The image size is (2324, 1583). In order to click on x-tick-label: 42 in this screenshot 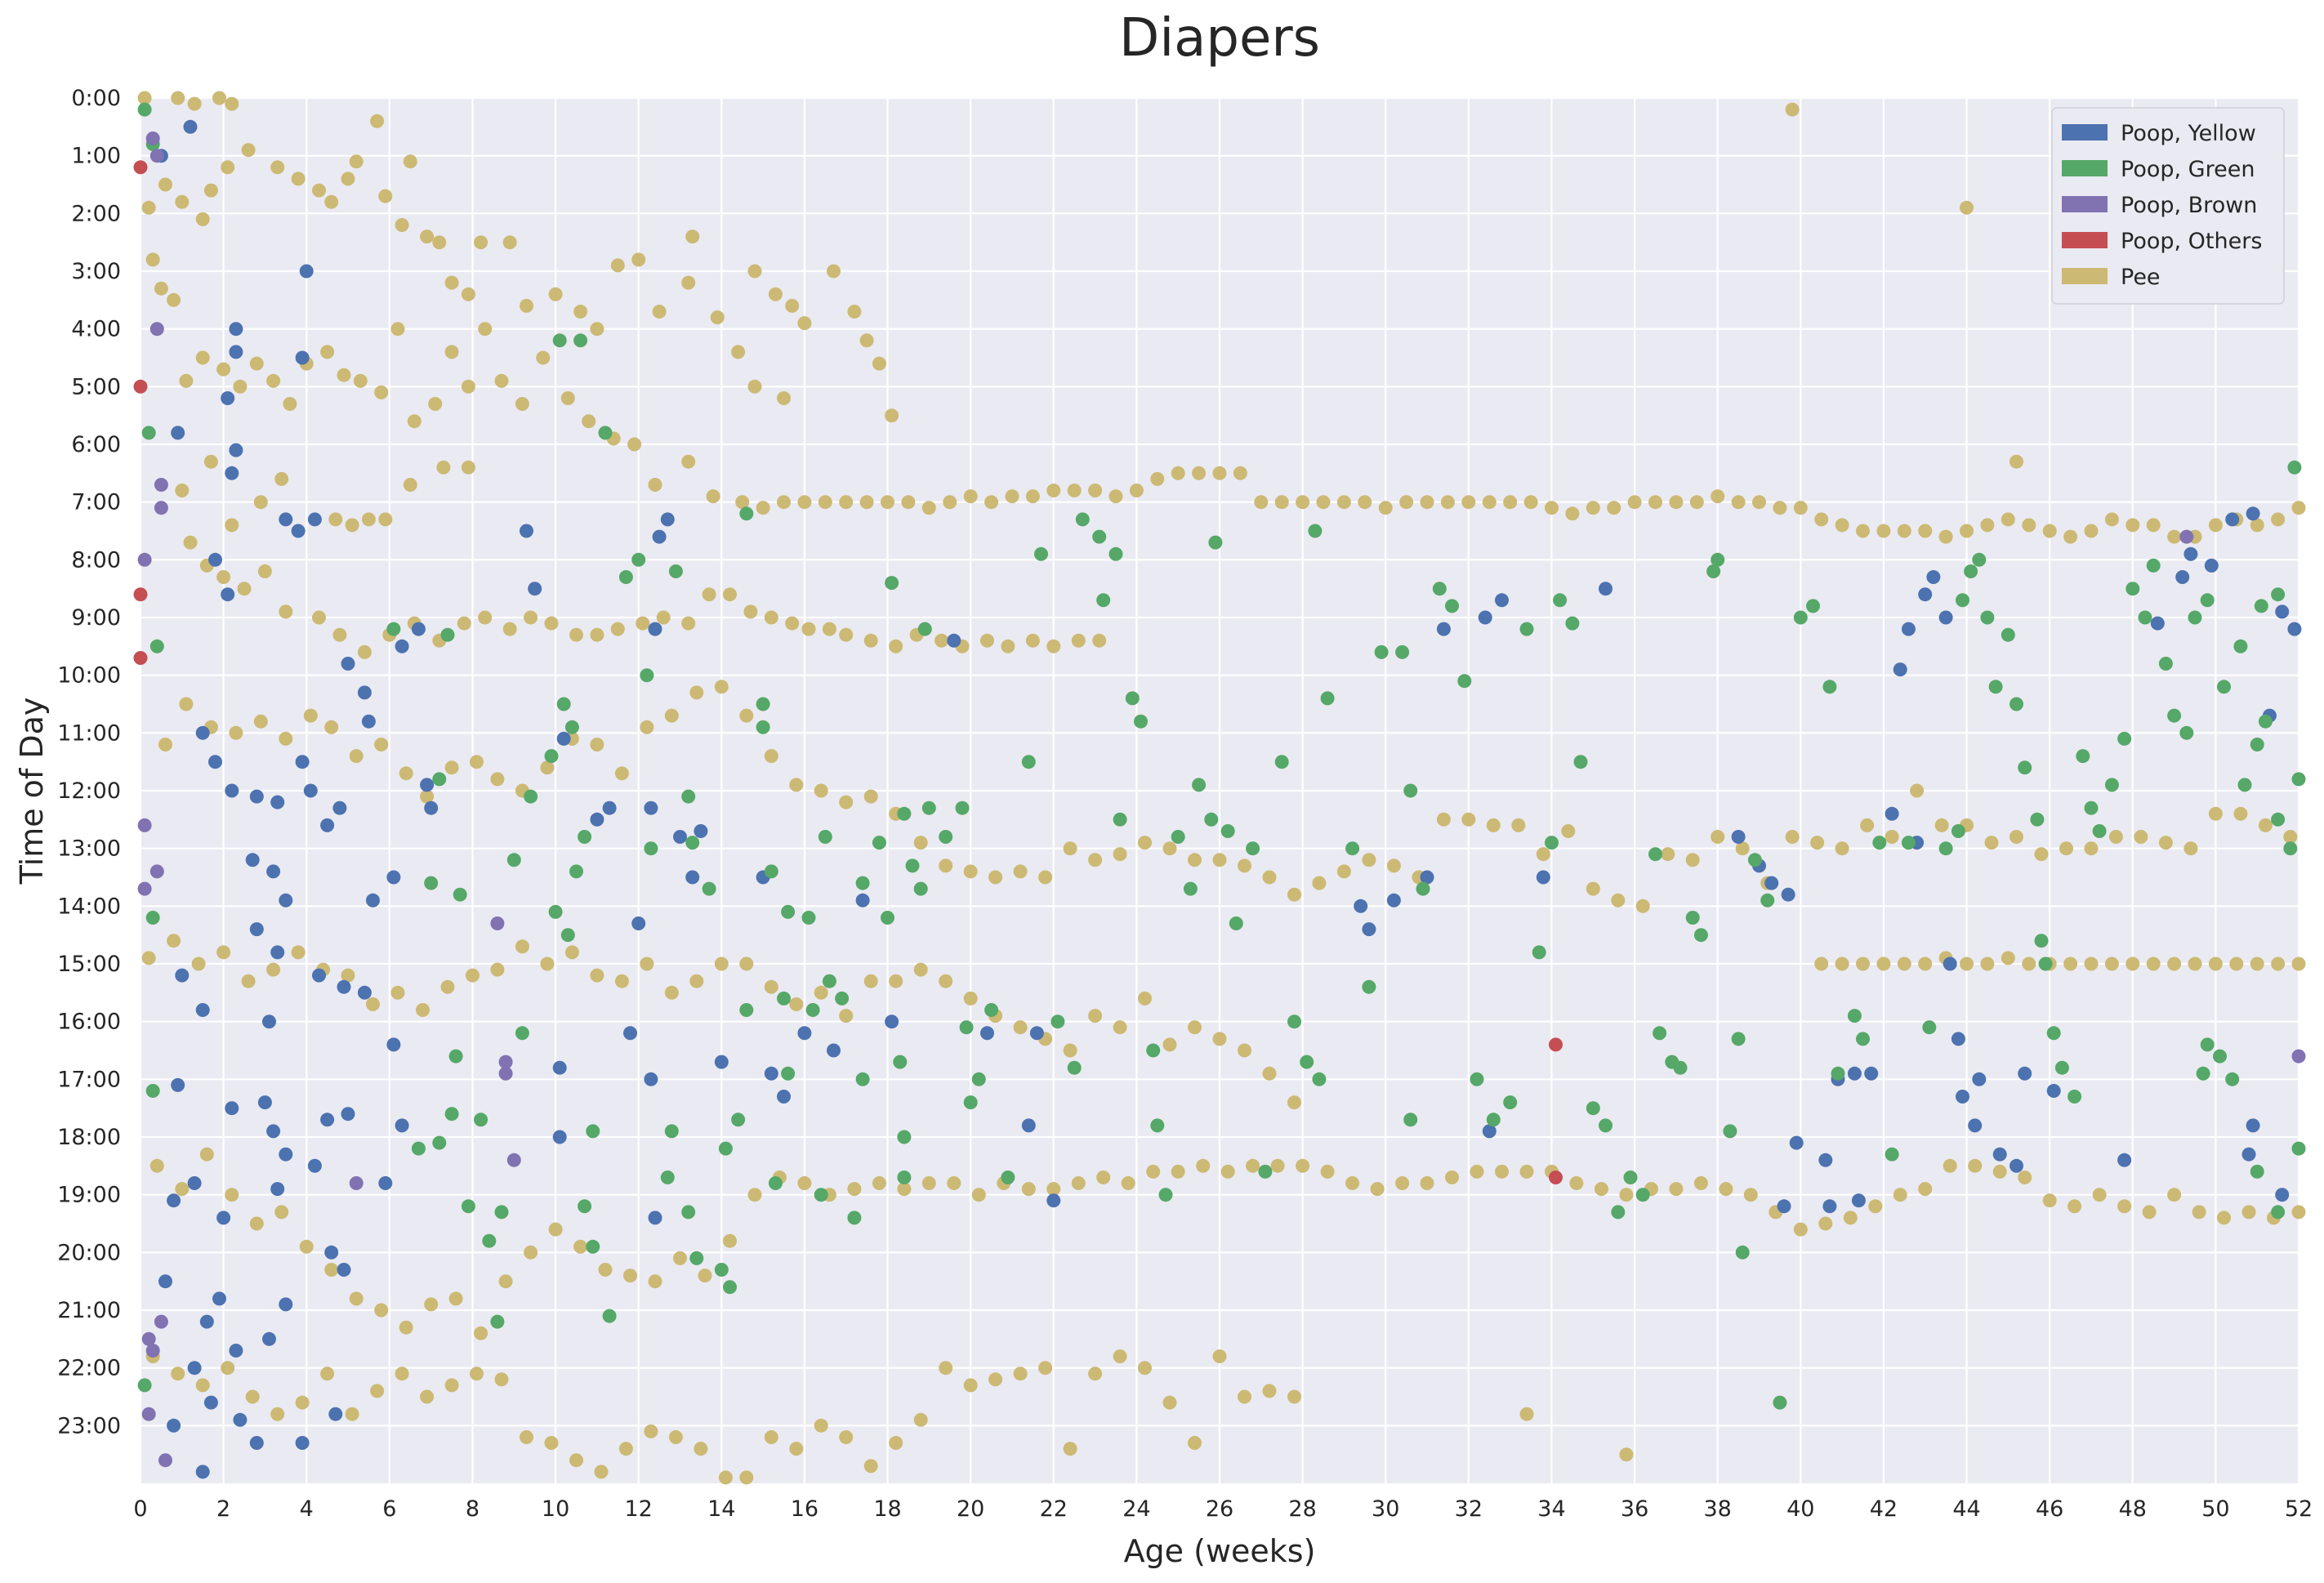, I will do `click(1884, 1509)`.